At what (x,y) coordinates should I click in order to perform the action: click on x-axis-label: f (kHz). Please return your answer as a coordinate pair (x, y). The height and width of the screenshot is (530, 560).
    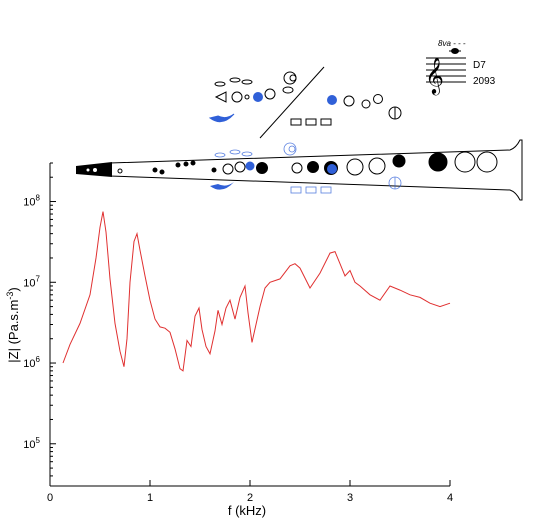
    Looking at the image, I should click on (247, 510).